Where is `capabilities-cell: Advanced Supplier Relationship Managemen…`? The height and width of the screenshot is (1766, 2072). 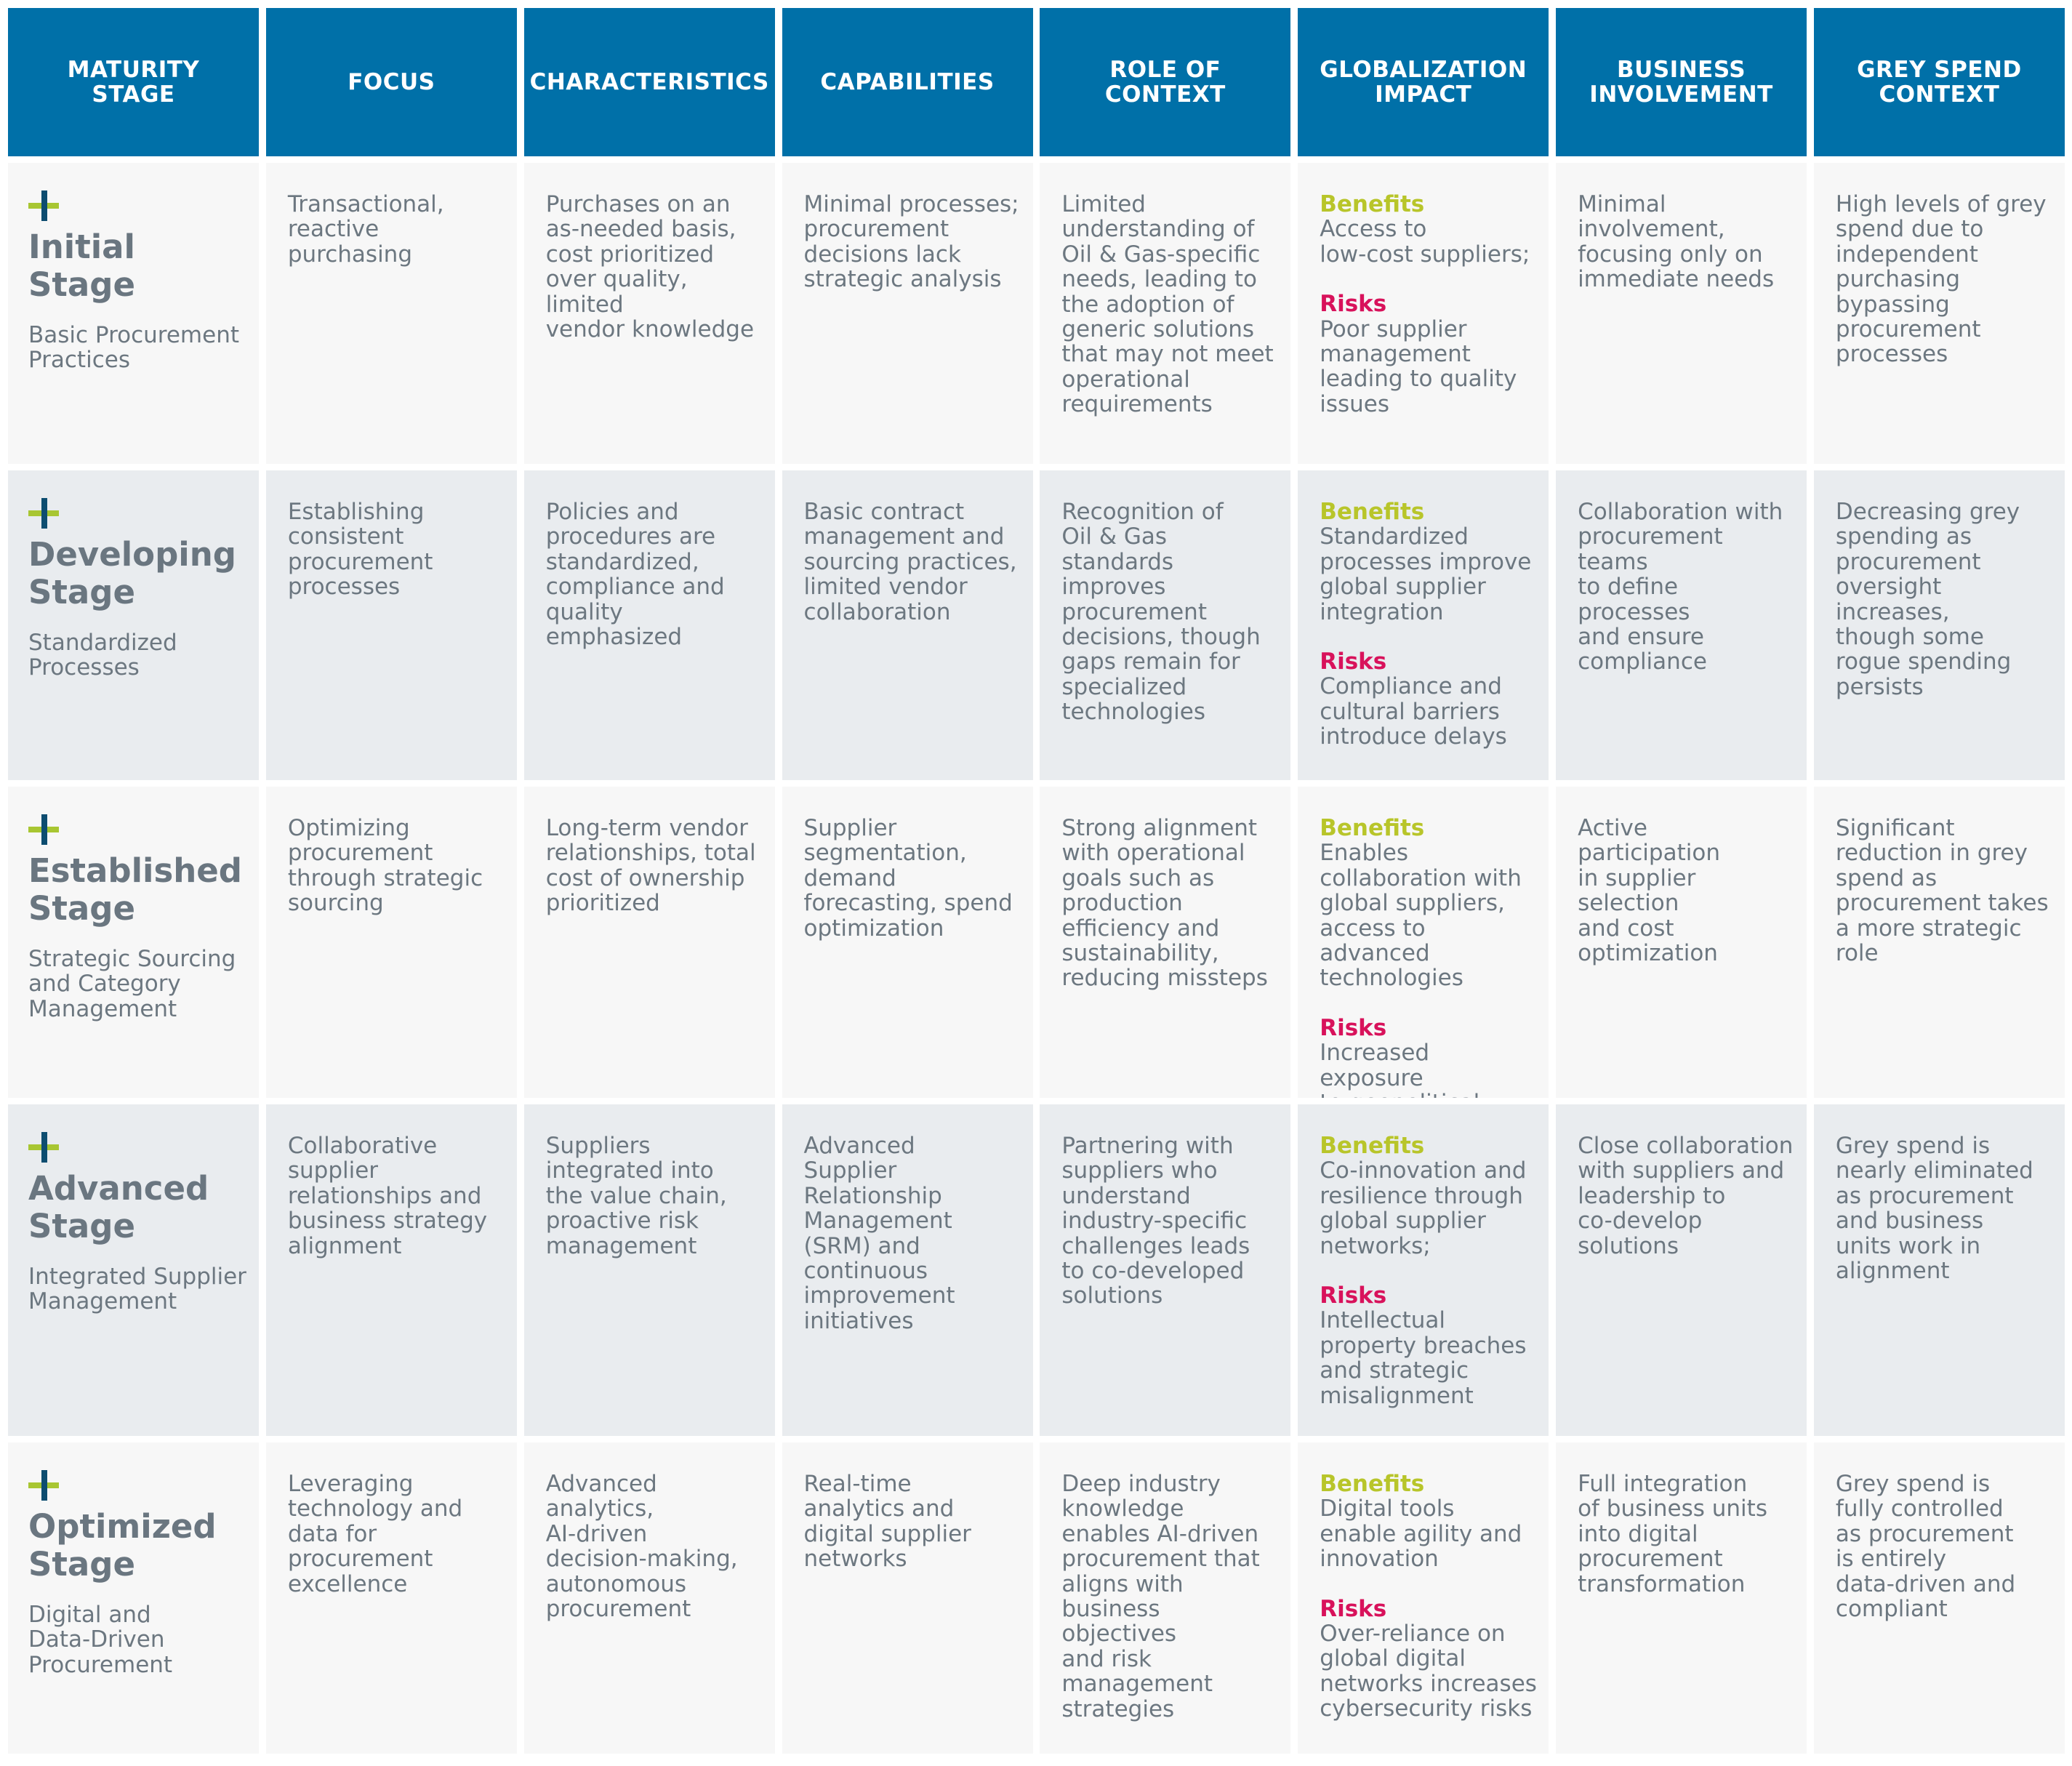 capabilities-cell: Advanced Supplier Relationship Managemen… is located at coordinates (907, 1270).